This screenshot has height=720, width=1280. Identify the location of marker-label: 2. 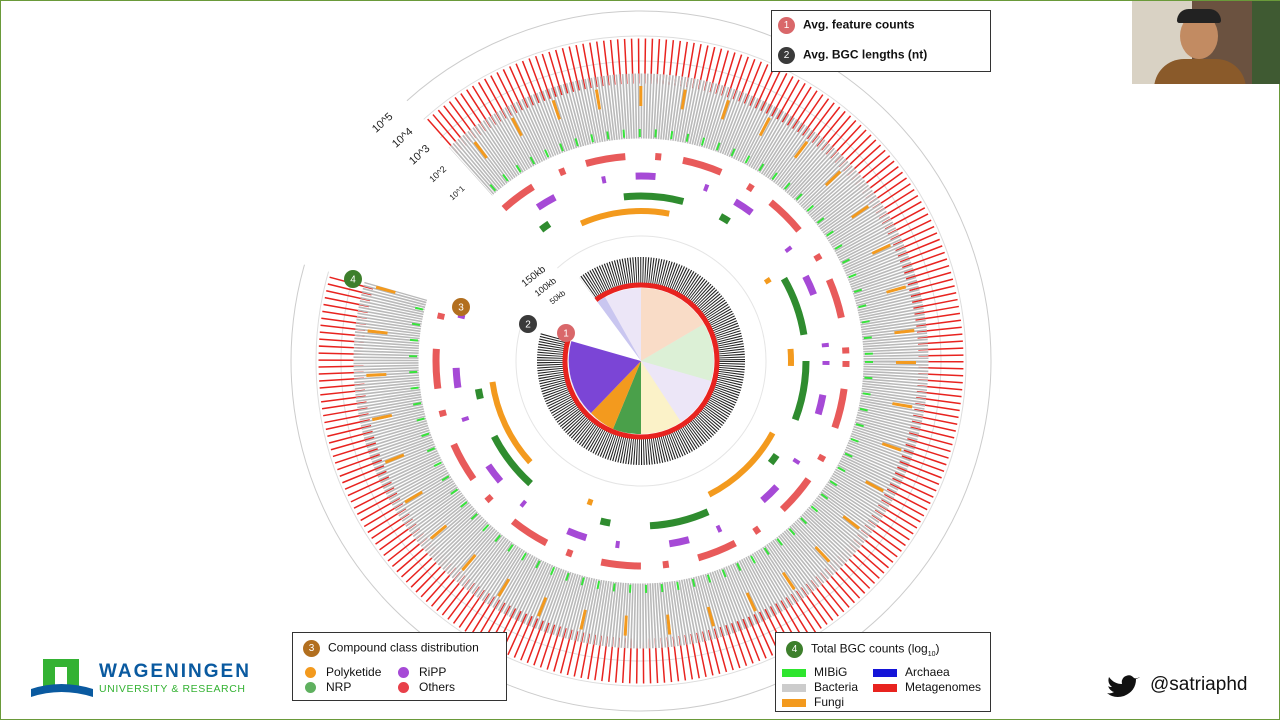
(528, 325).